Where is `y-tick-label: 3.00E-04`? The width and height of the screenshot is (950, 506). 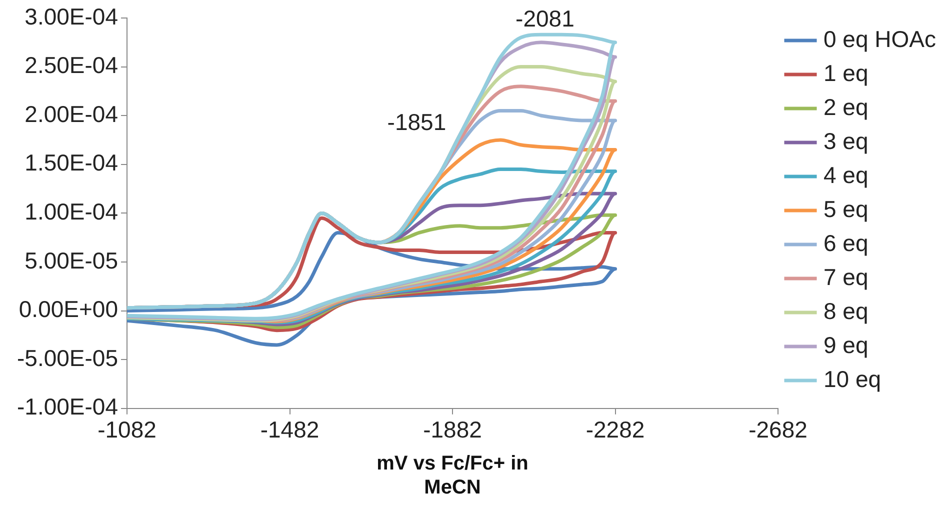
y-tick-label: 3.00E-04 is located at coordinates (71, 16).